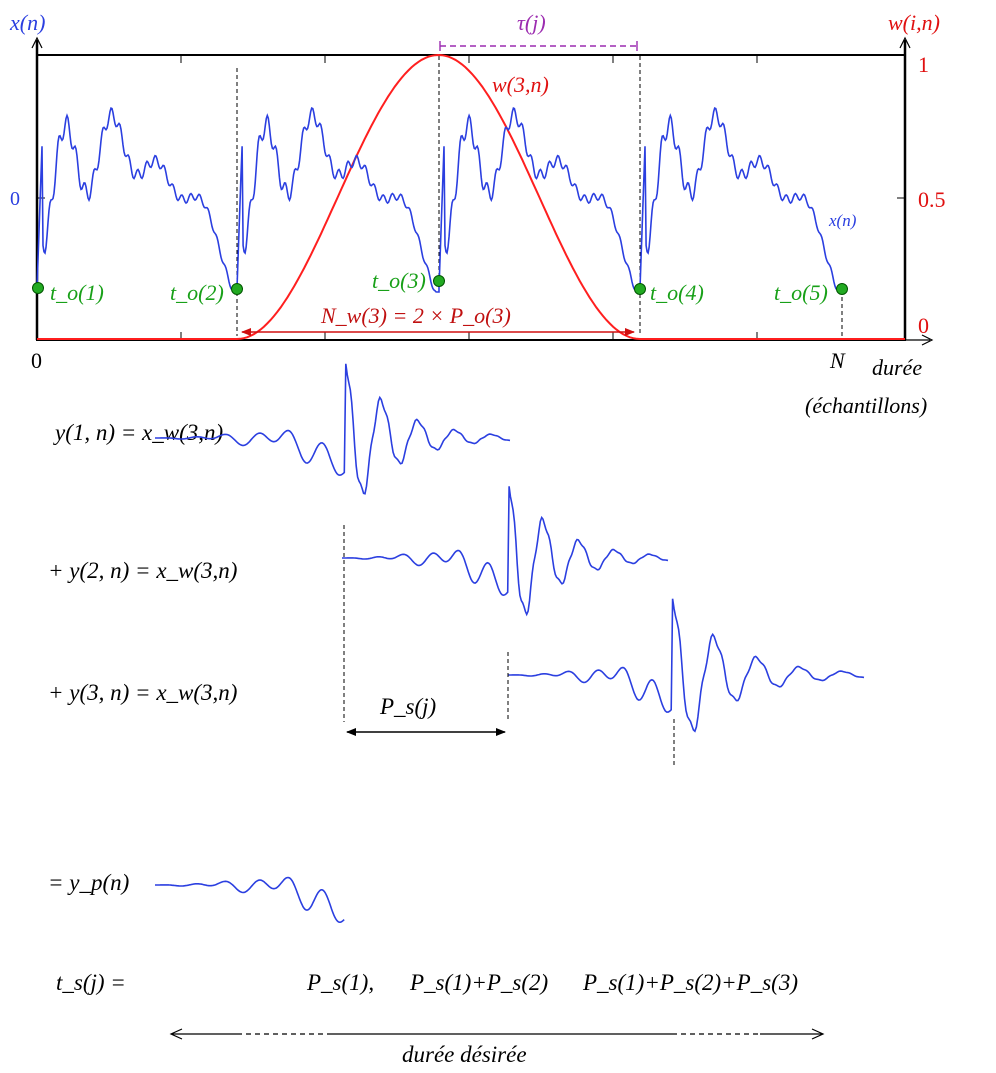  I want to click on duration-label: durée désirée, so click(464, 1054).